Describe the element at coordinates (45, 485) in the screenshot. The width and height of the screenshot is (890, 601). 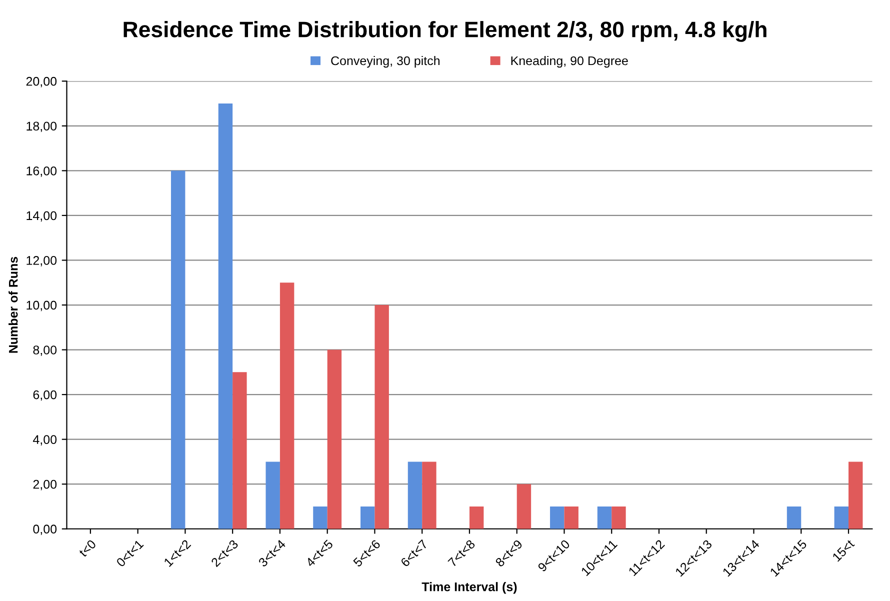
I see `y-tick-label: 2,00` at that location.